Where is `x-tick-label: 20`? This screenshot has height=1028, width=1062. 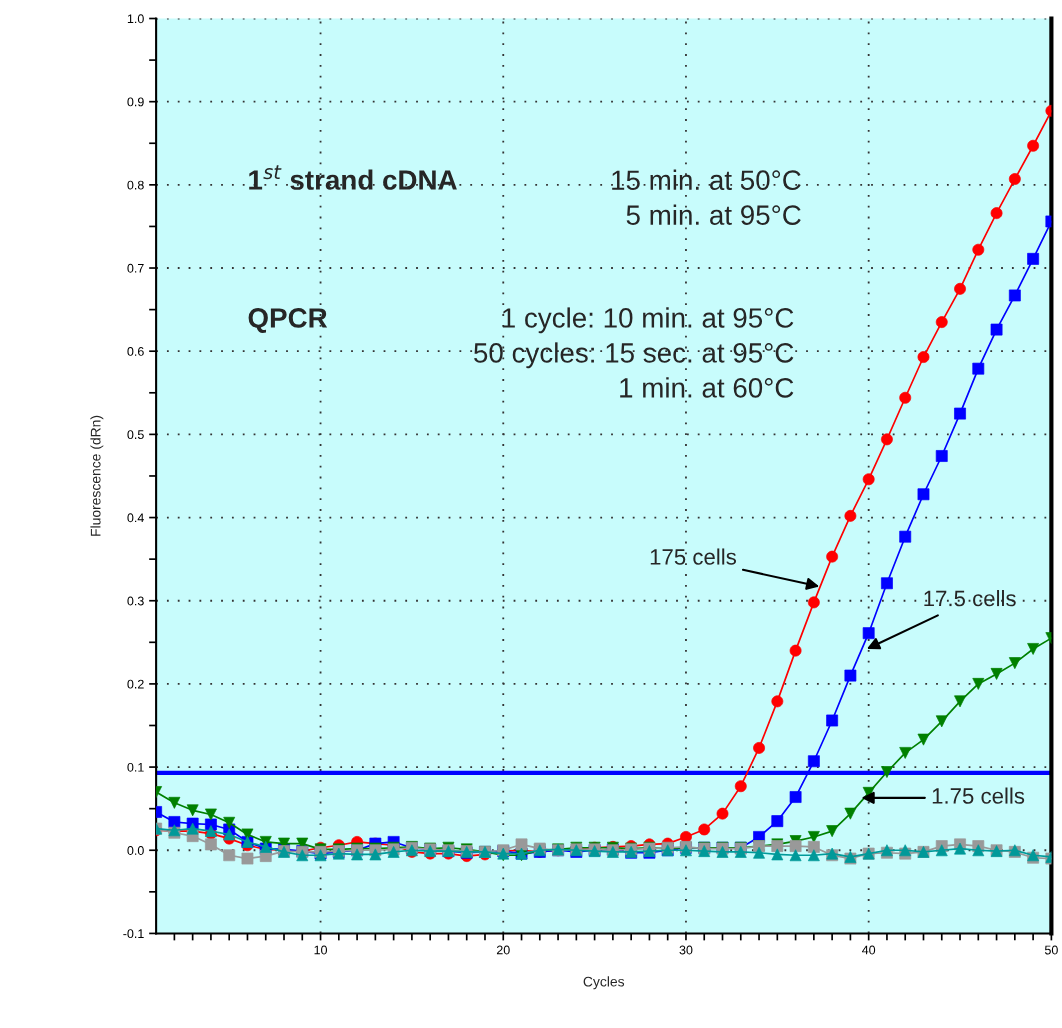 x-tick-label: 20 is located at coordinates (503, 950).